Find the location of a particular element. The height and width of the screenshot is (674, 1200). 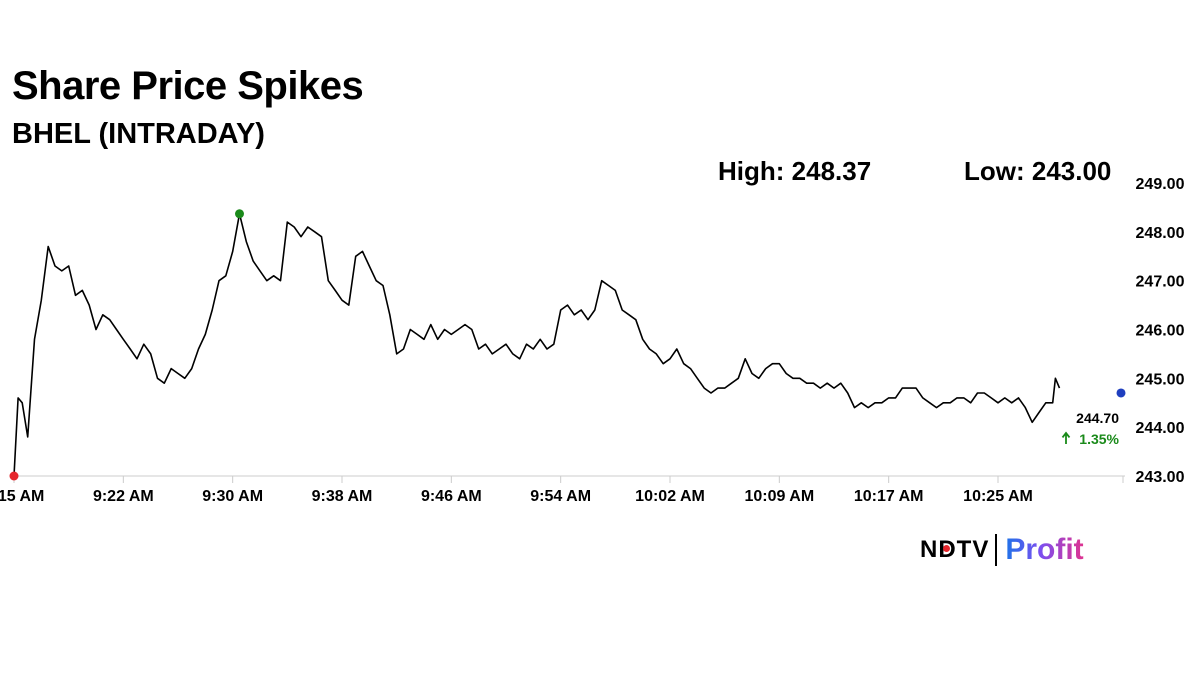

y-tick-label: 247.00 is located at coordinates (1160, 282).